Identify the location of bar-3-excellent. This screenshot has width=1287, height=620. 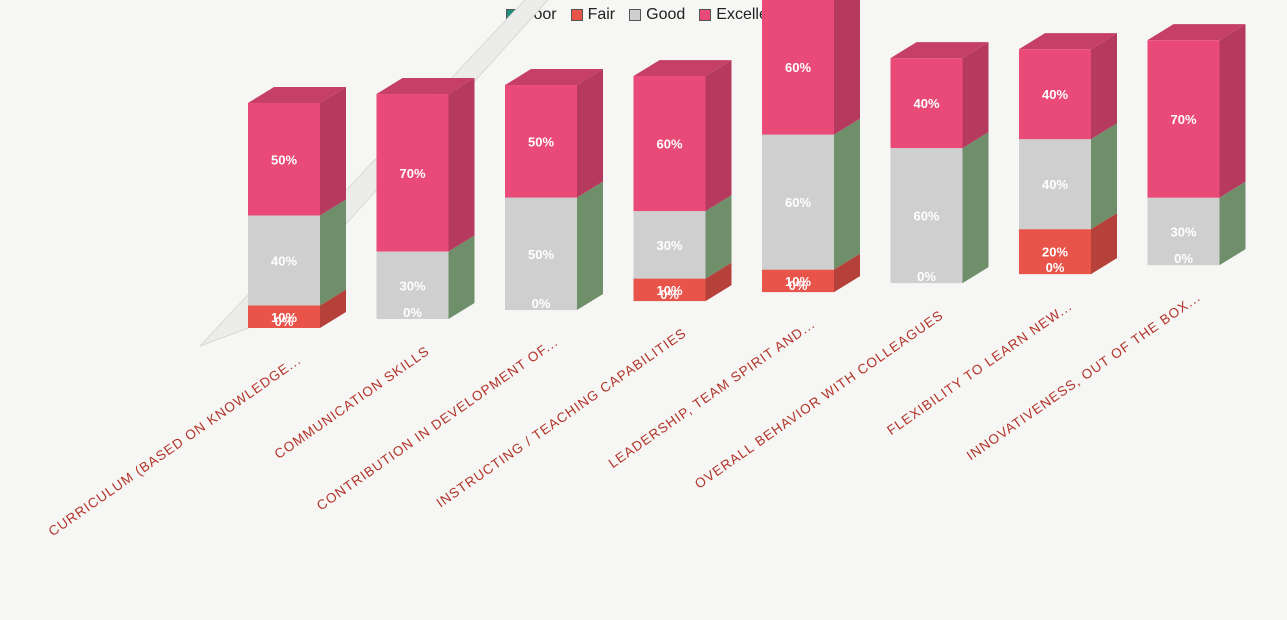
(669, 144).